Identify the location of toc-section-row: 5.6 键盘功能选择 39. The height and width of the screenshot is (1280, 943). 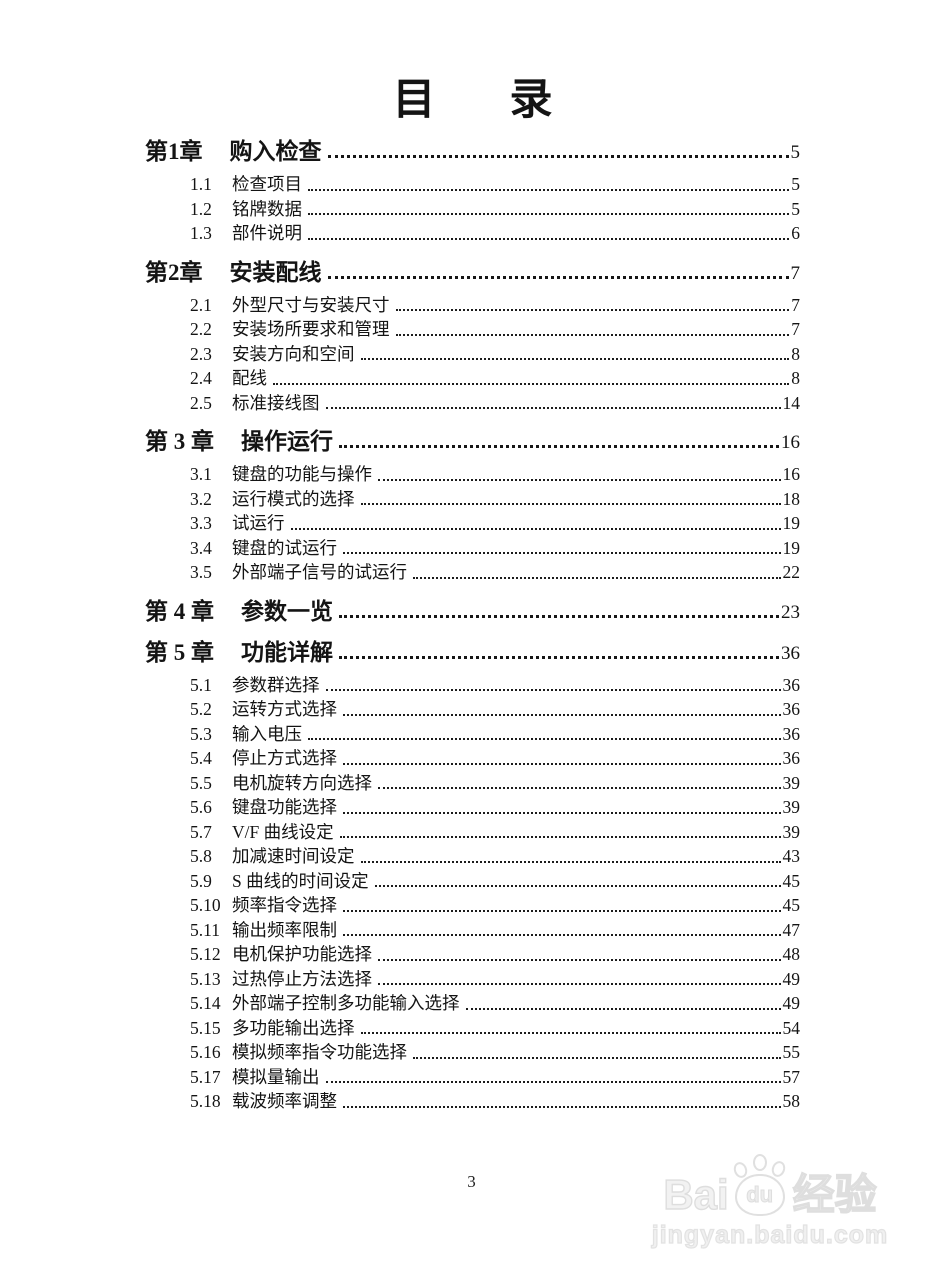
(472, 807).